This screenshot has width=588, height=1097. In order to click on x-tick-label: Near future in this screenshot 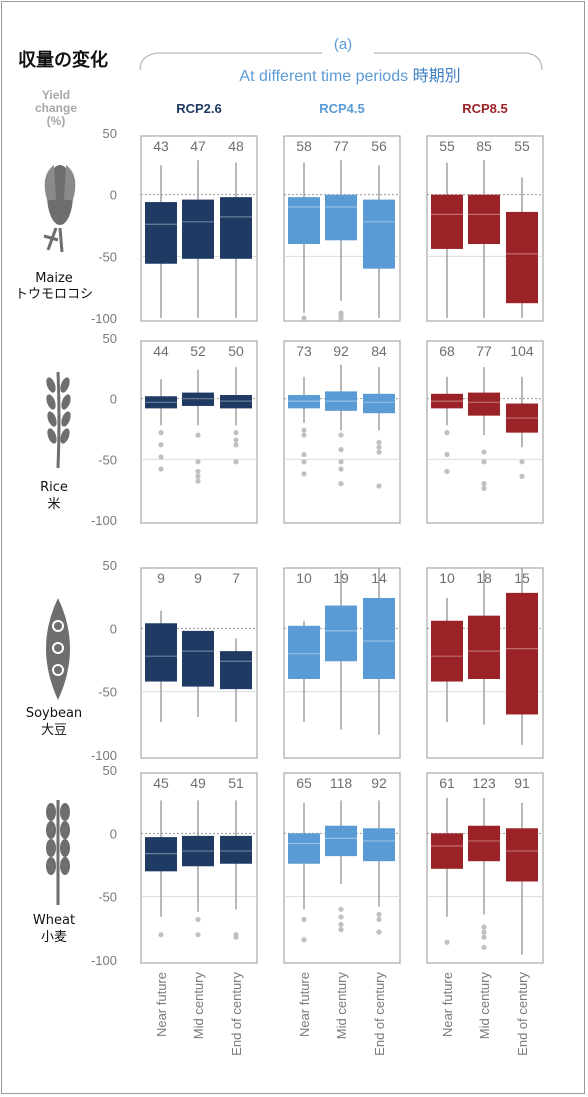, I will do `click(304, 1004)`.